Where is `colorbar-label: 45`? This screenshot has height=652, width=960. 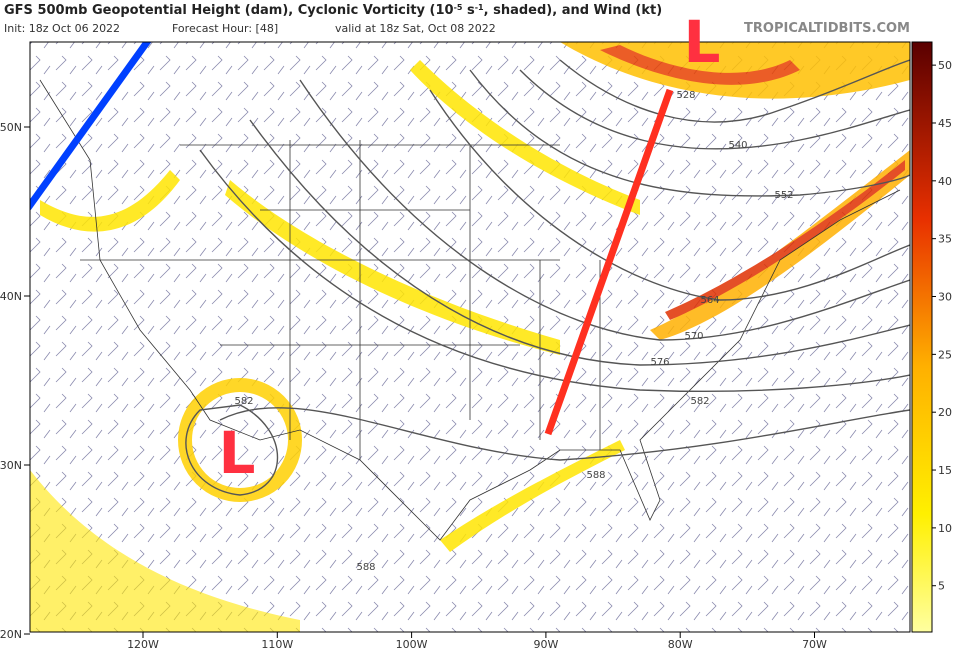 colorbar-label: 45 is located at coordinates (945, 123).